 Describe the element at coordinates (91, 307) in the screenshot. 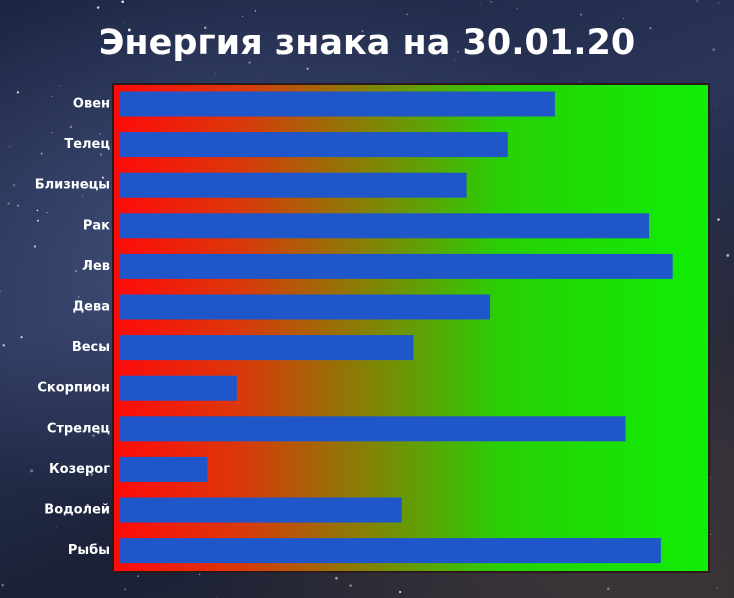

I see `category-label: Дева` at that location.